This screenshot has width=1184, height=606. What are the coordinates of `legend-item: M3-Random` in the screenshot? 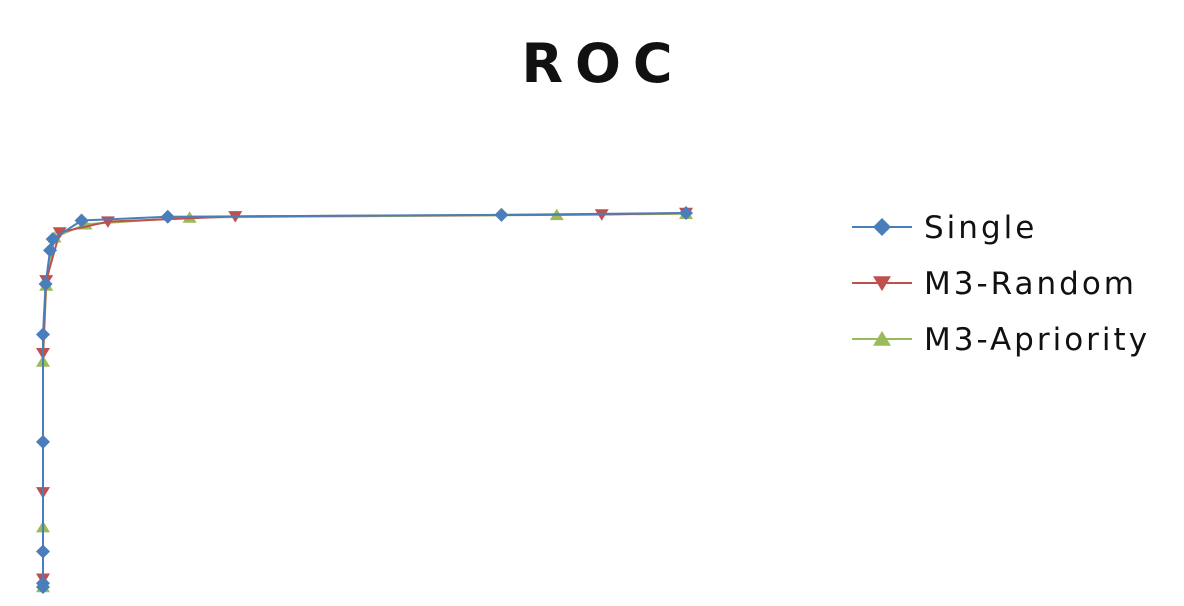 It's located at (994, 284).